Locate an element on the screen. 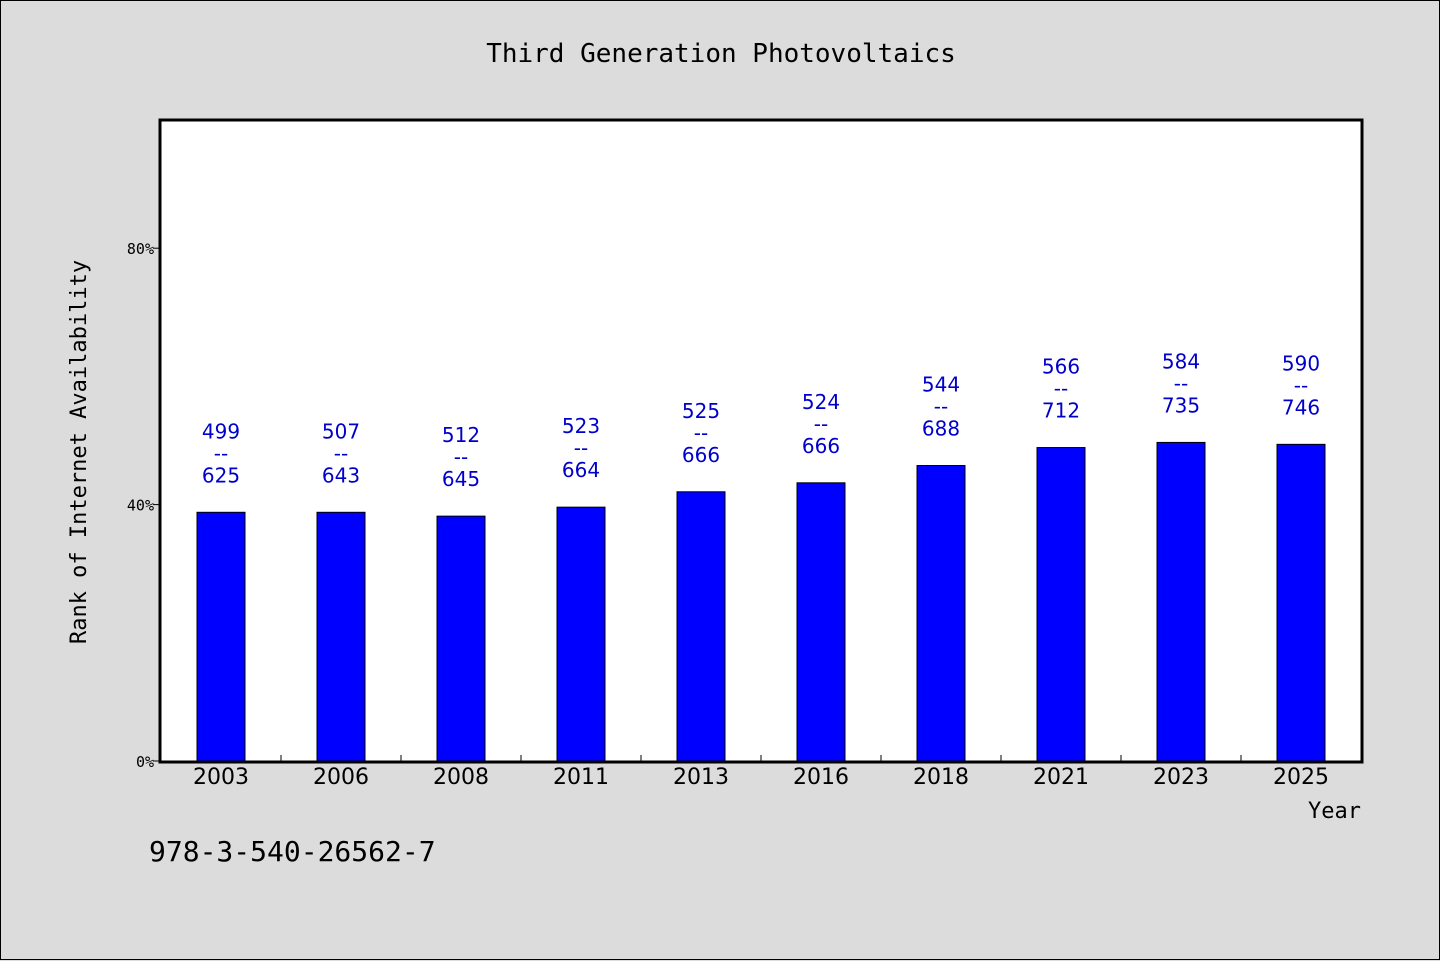 Image resolution: width=1440 pixels, height=961 pixels. y-ticks-group: 0% 40% 80% is located at coordinates (144, 505).